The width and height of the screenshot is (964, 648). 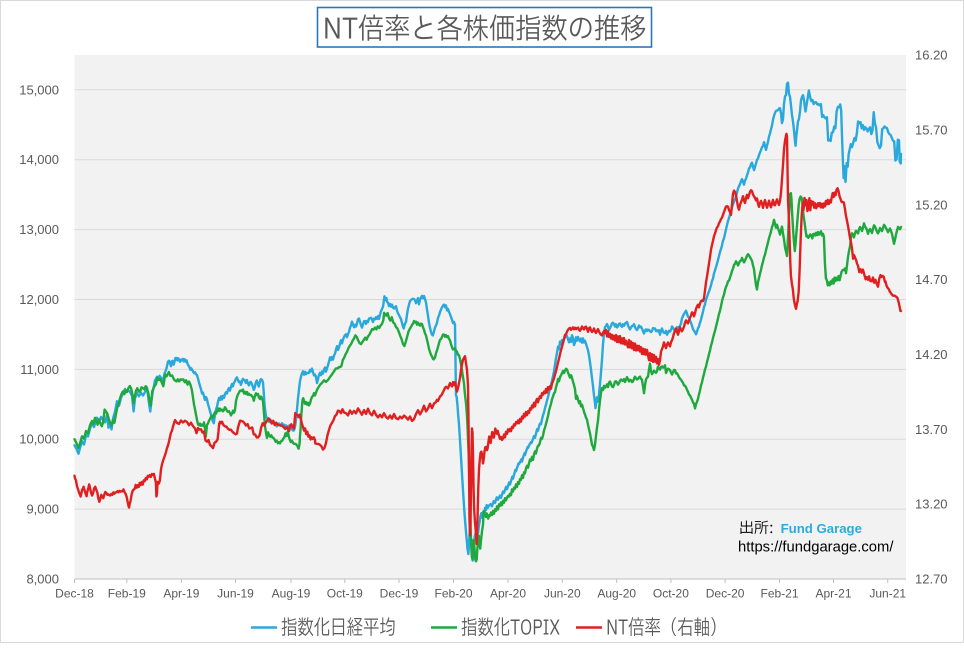 I want to click on svg-text: 13,000, so click(x=39, y=229).